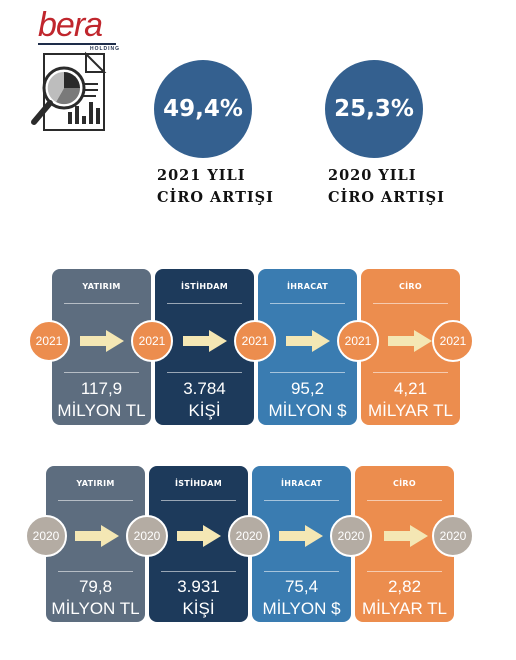 This screenshot has width=516, height=660. What do you see at coordinates (101, 388) in the screenshot?
I see `card-value: 117,9` at bounding box center [101, 388].